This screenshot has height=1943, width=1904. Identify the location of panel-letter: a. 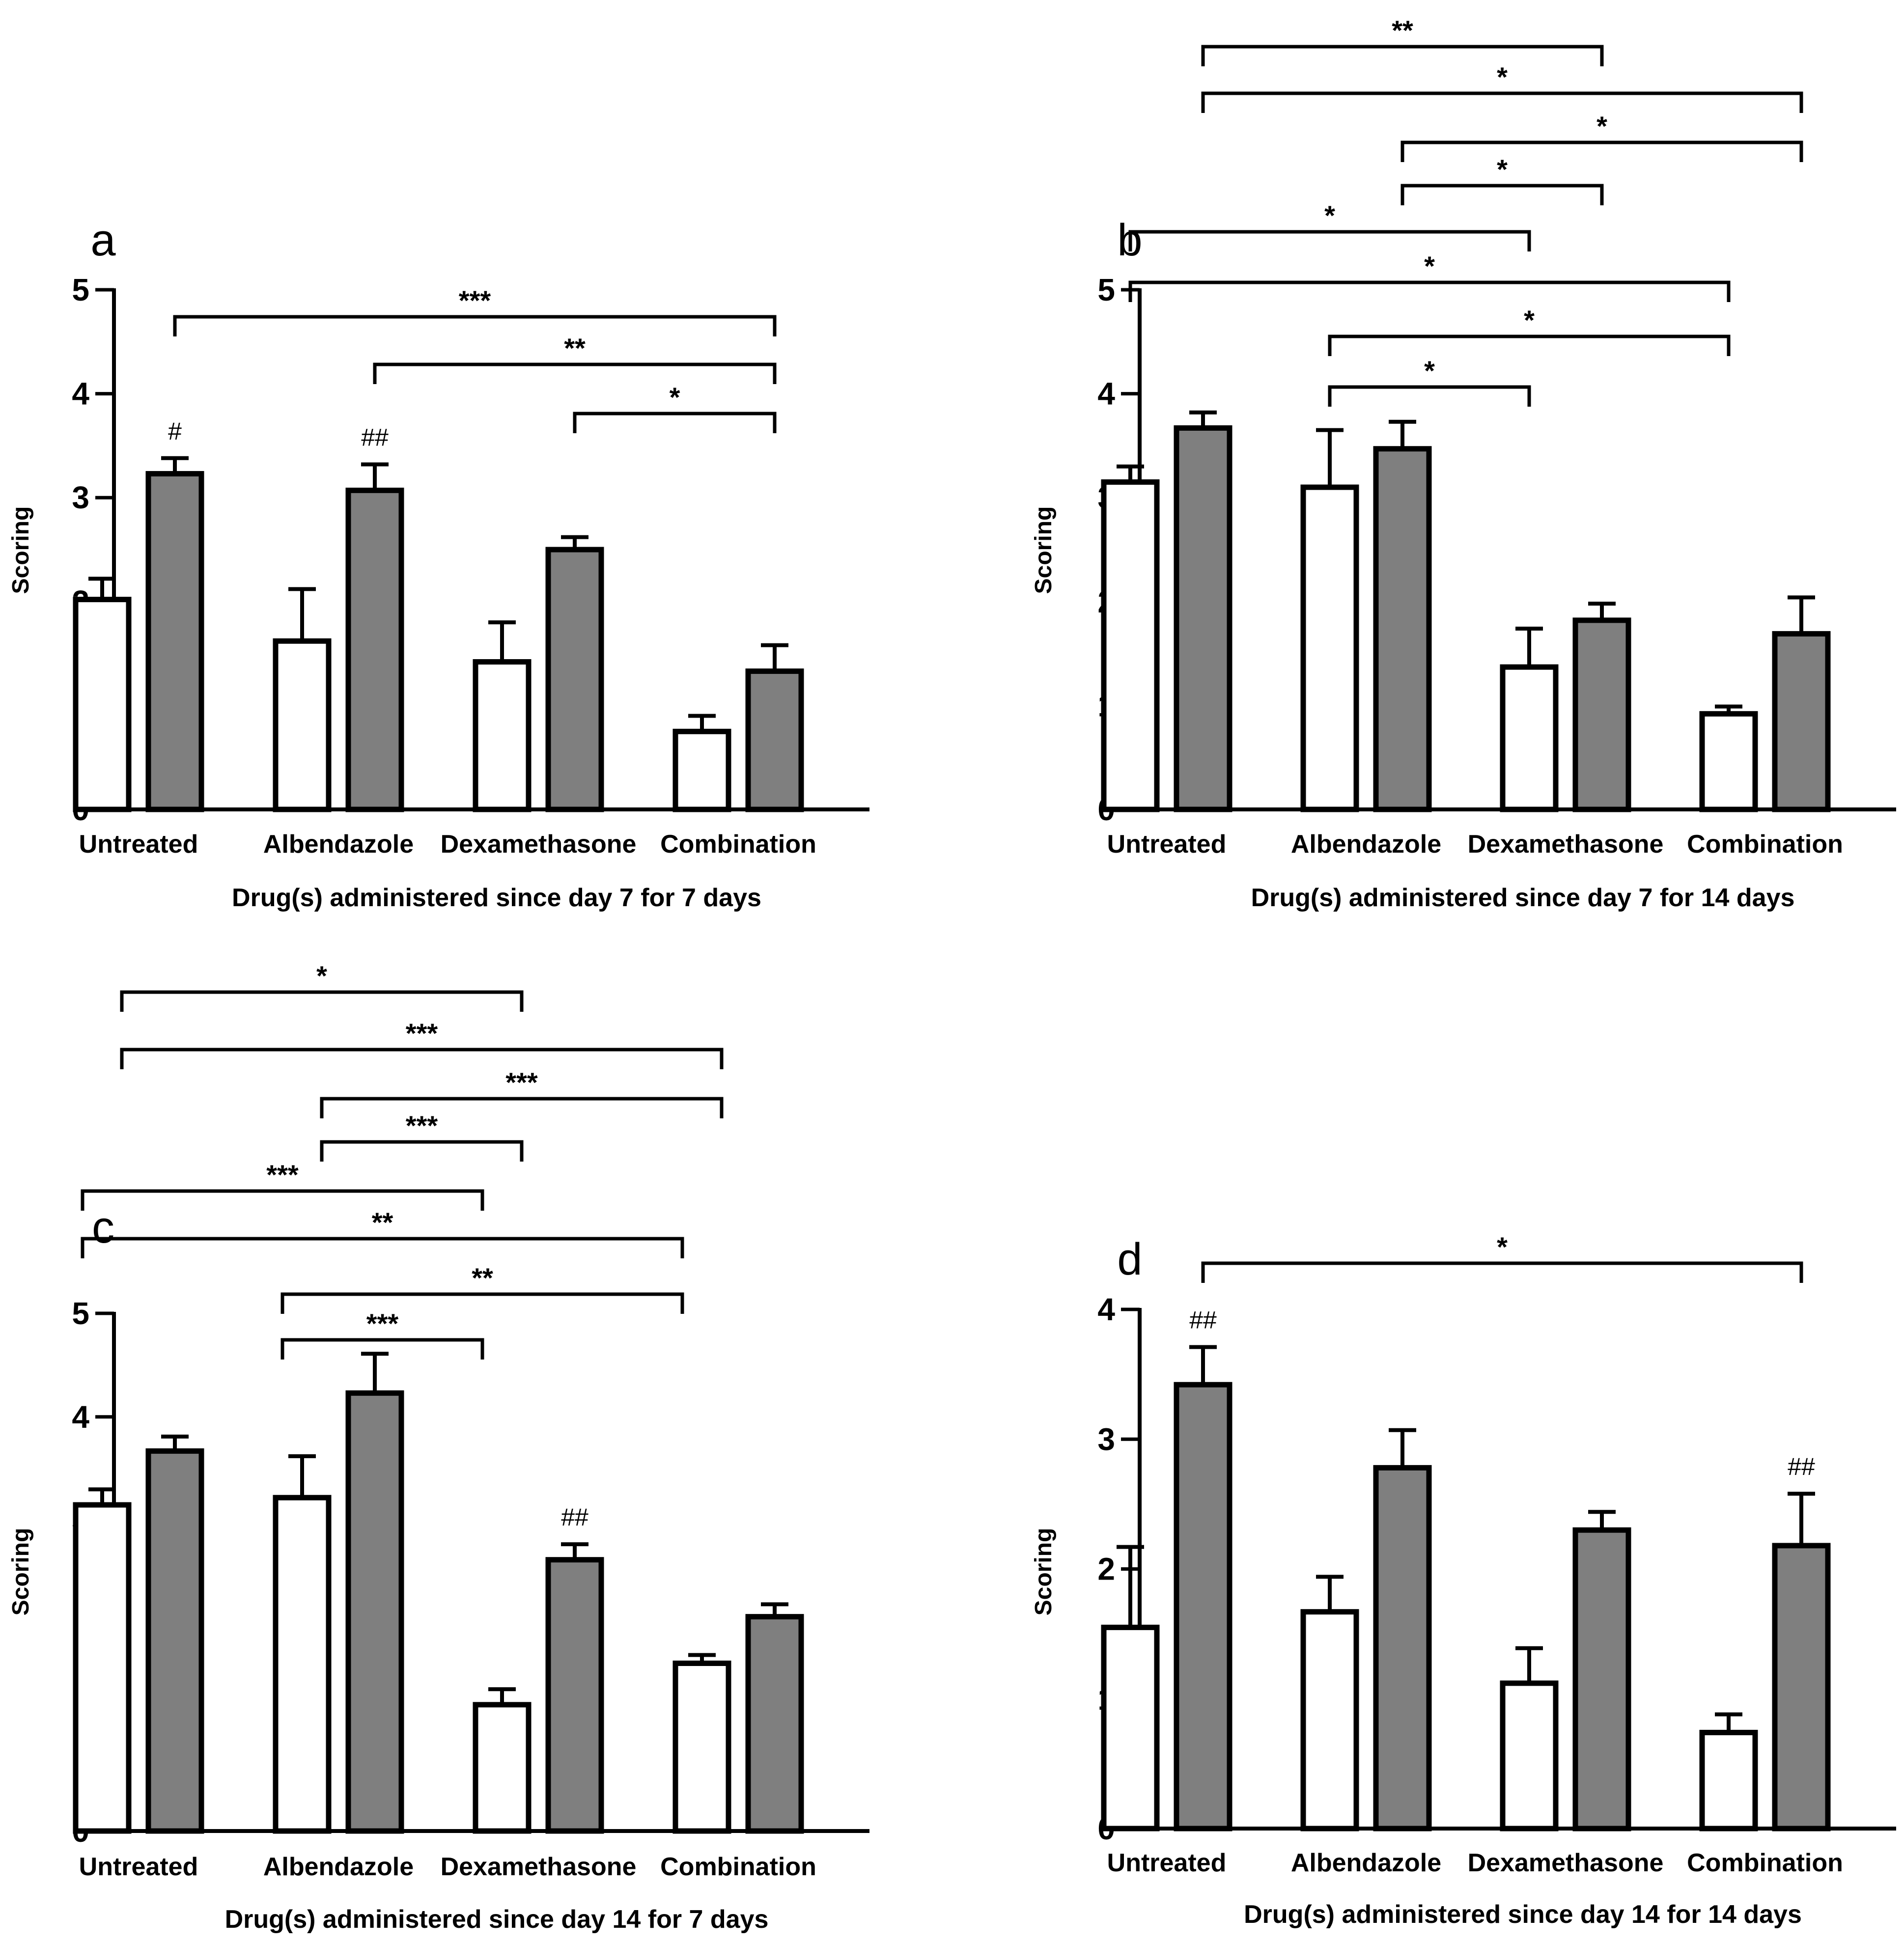
(103, 240).